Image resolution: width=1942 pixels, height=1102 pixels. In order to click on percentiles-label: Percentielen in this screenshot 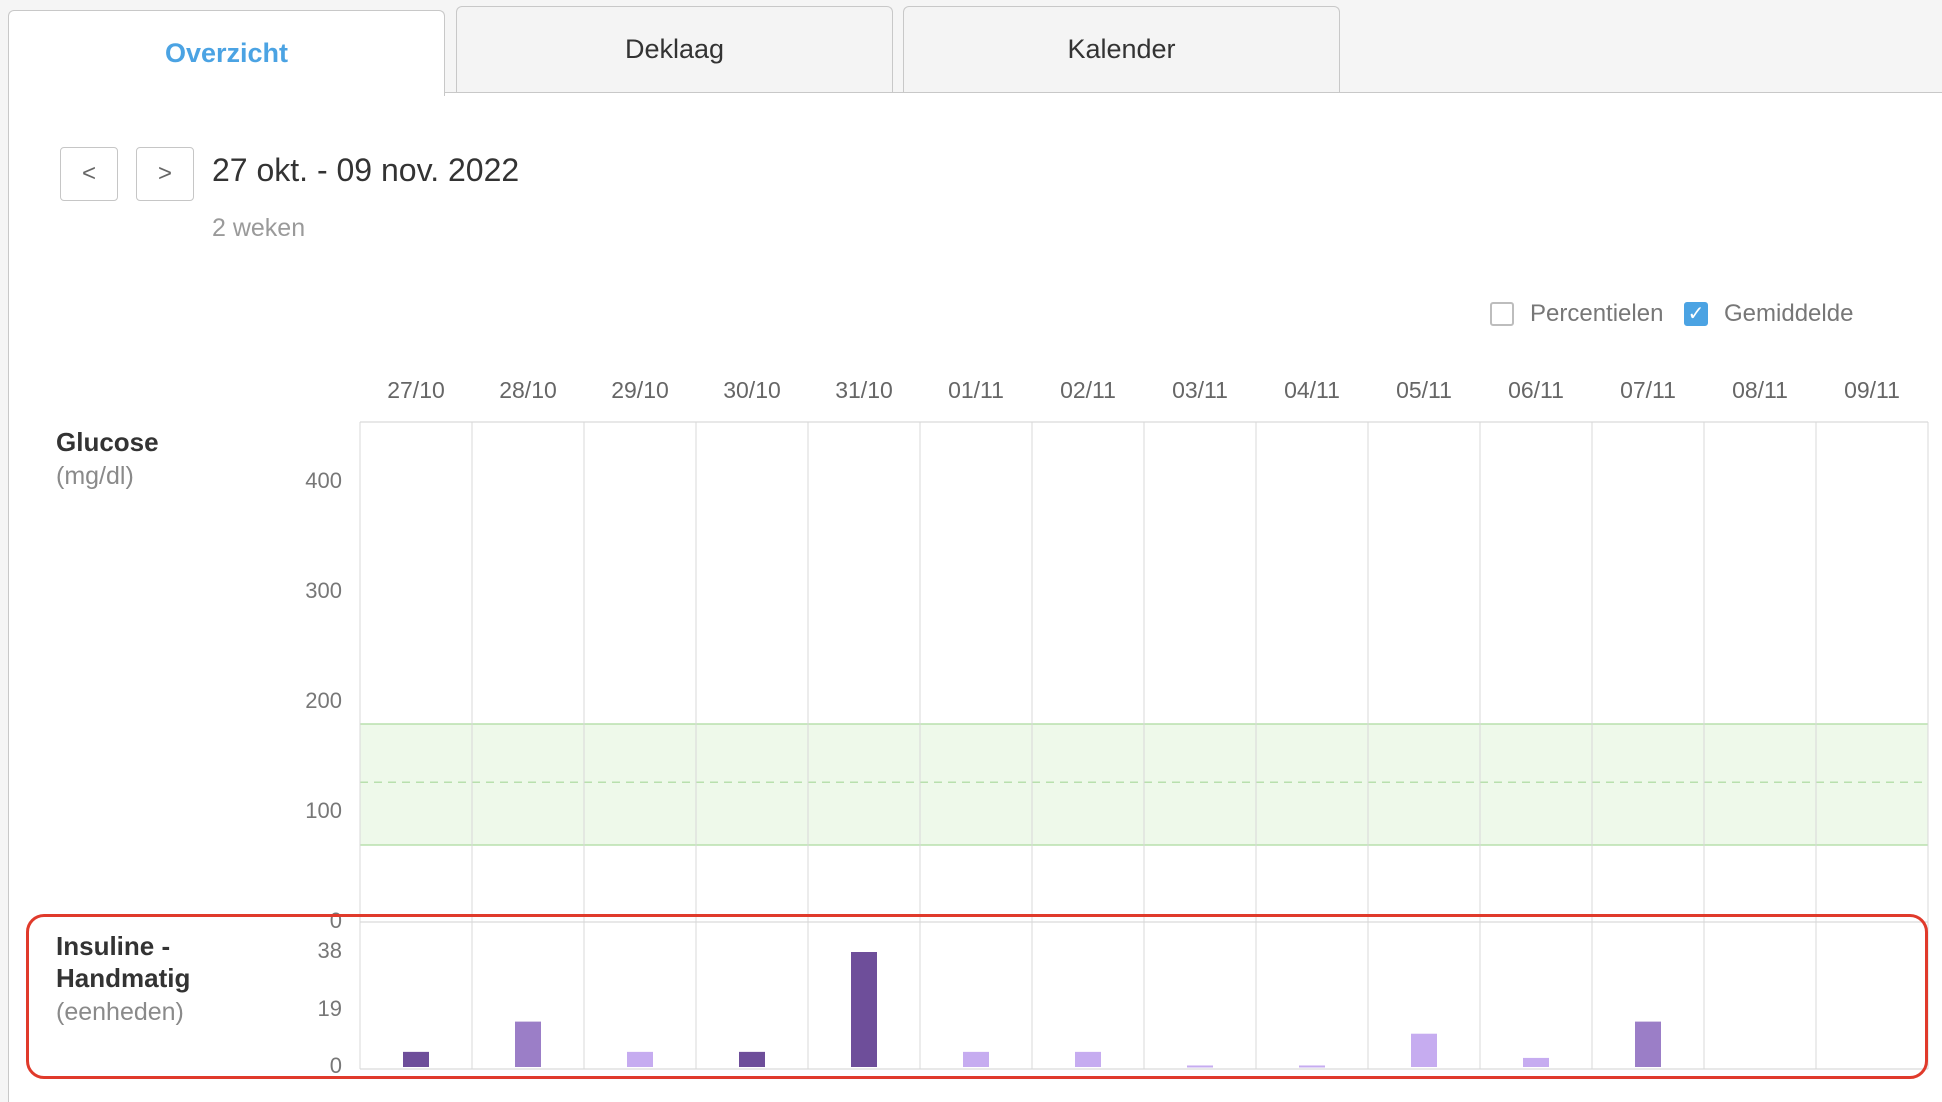, I will do `click(1597, 313)`.